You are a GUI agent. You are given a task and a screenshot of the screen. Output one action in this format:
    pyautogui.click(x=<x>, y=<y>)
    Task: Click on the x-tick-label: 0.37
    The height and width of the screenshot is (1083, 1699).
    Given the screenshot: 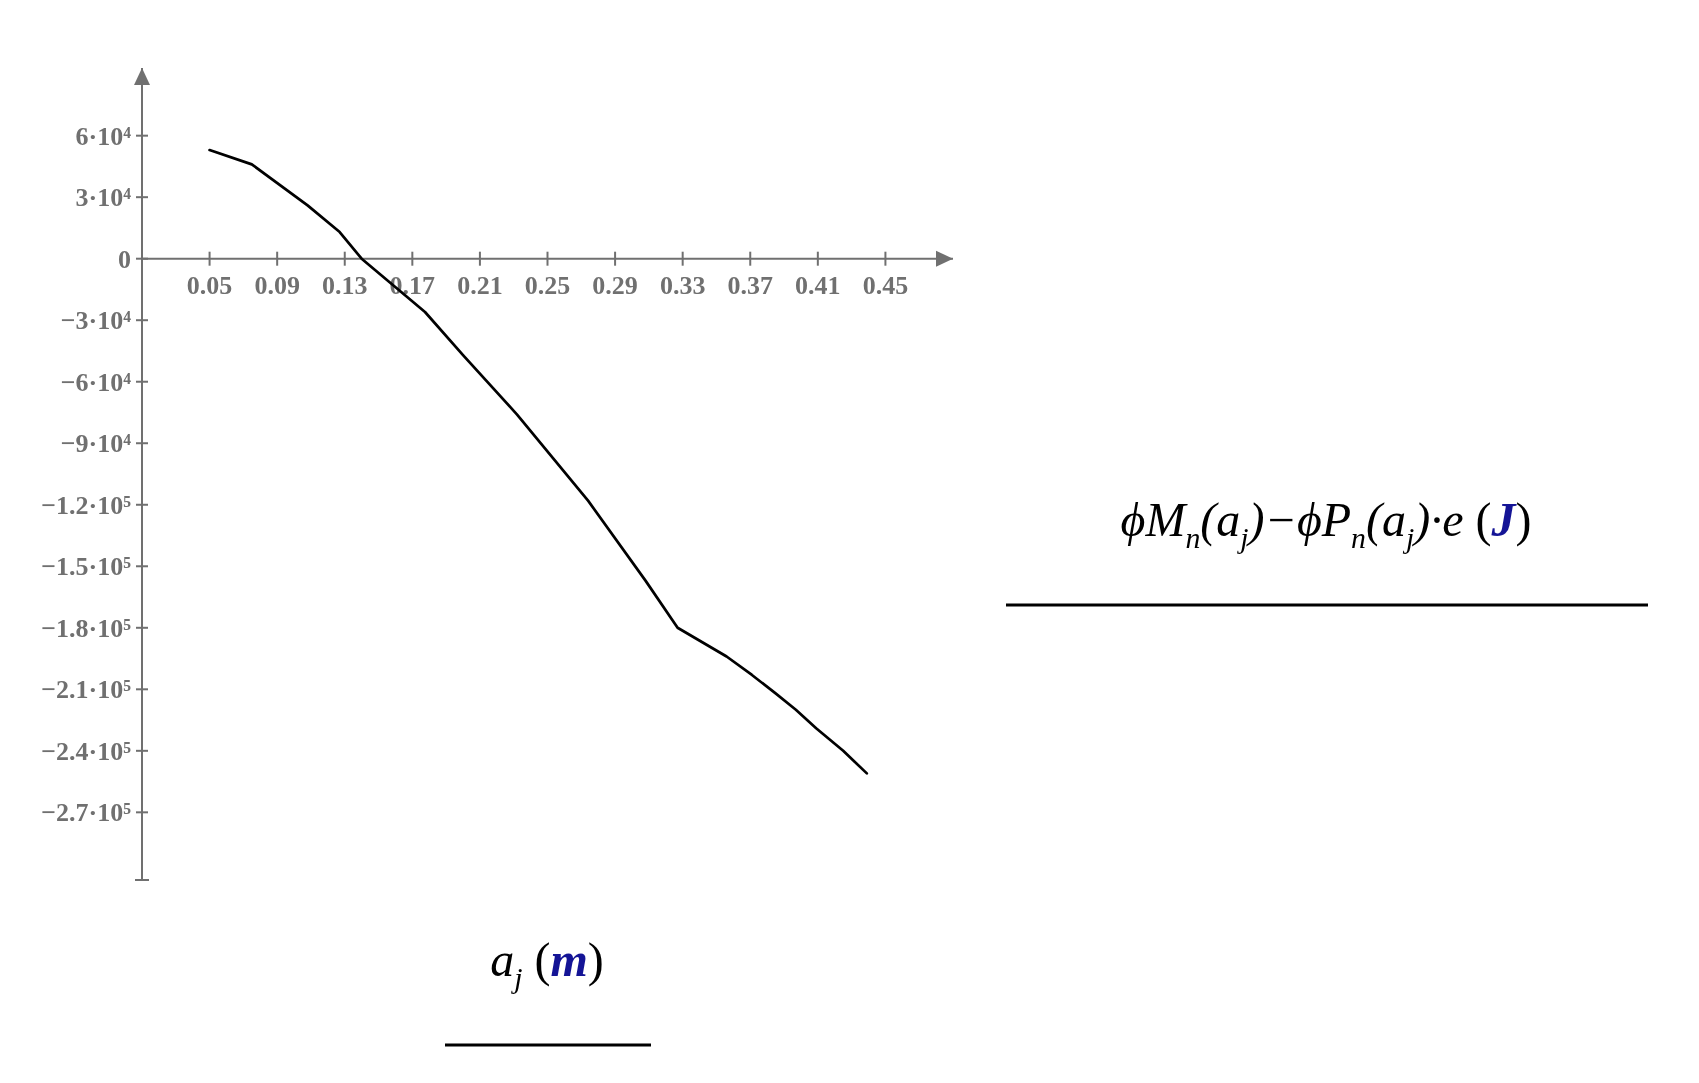 What is the action you would take?
    pyautogui.click(x=750, y=285)
    